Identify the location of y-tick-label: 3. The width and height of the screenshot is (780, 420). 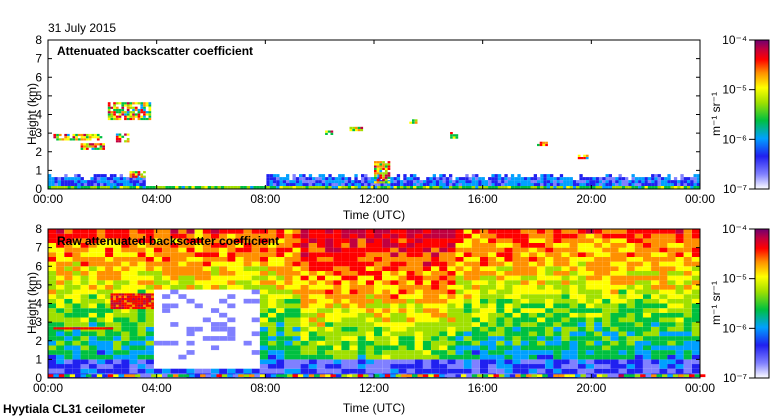
(38, 133).